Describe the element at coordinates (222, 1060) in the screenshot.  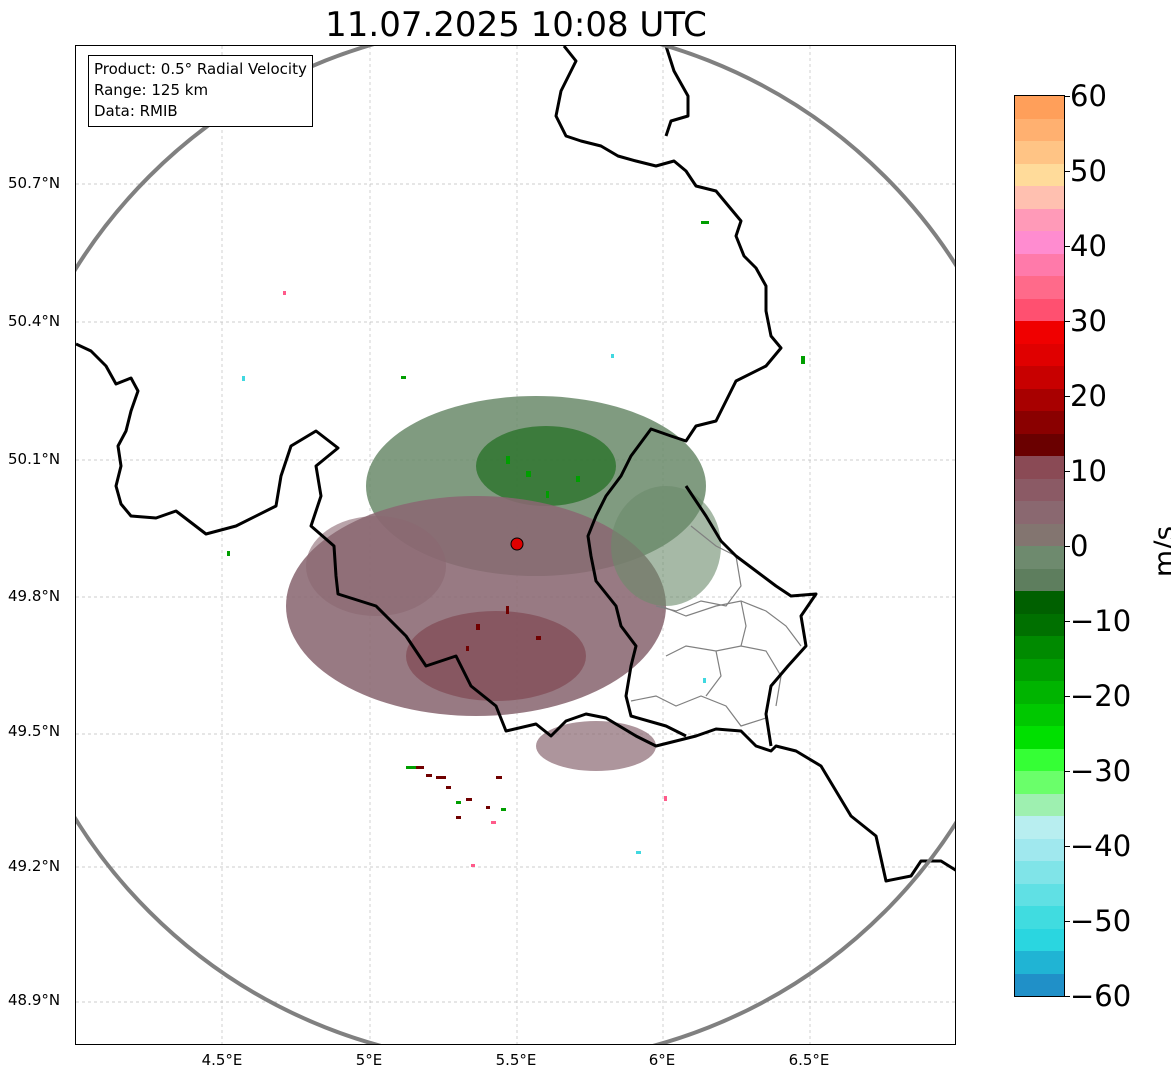
I see `lon-label: 4.5°E` at that location.